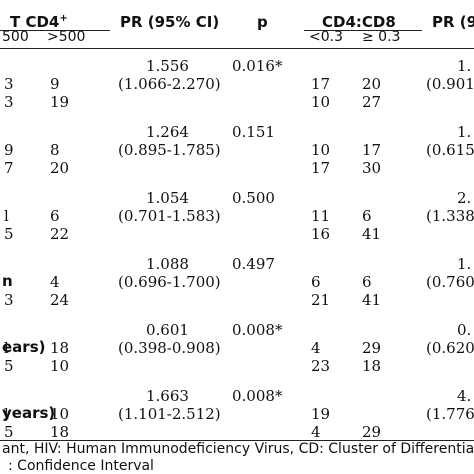  Describe the element at coordinates (35, 22) in the screenshot. I see `header-tcd4-text: T CD4` at that location.